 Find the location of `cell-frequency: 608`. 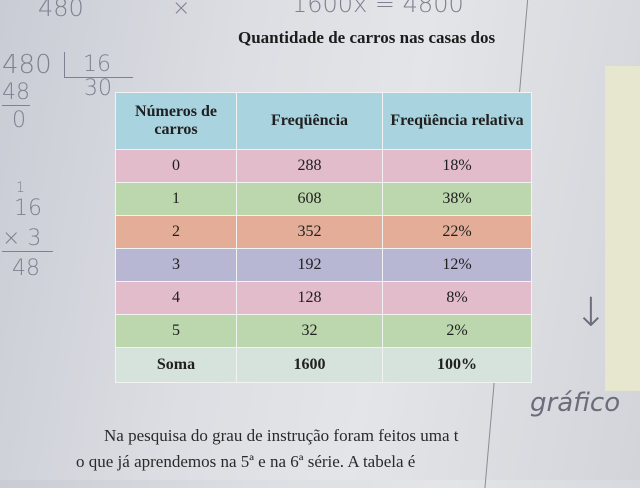

cell-frequency: 608 is located at coordinates (309, 199).